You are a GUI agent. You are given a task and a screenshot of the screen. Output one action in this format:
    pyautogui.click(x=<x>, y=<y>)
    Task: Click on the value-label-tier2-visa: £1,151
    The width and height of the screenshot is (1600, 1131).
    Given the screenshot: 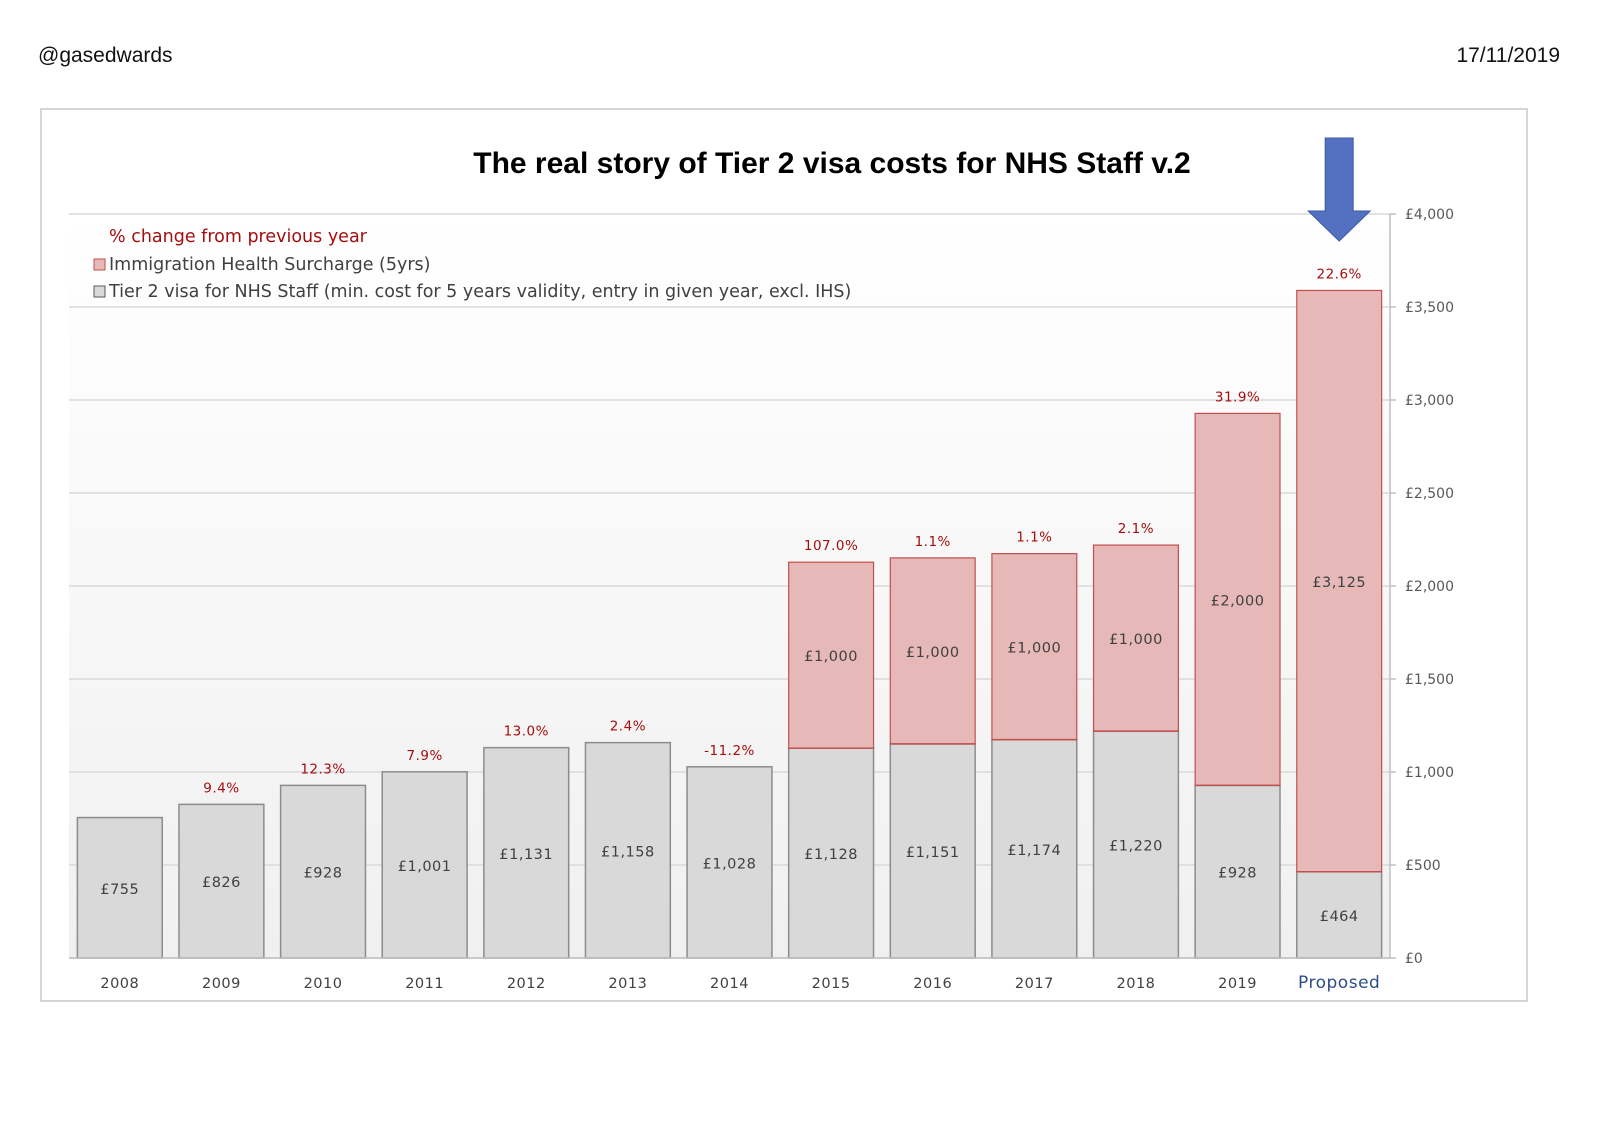 What is the action you would take?
    pyautogui.click(x=933, y=853)
    